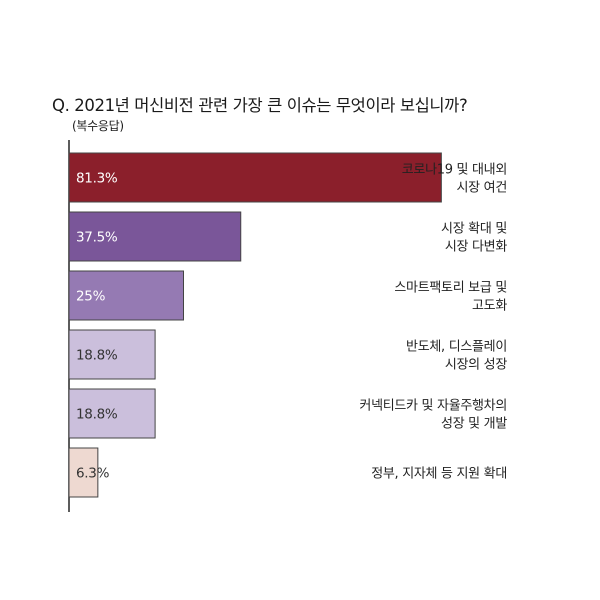 This screenshot has height=600, width=600. What do you see at coordinates (476, 365) in the screenshot?
I see `category-label: 시장의 성장` at bounding box center [476, 365].